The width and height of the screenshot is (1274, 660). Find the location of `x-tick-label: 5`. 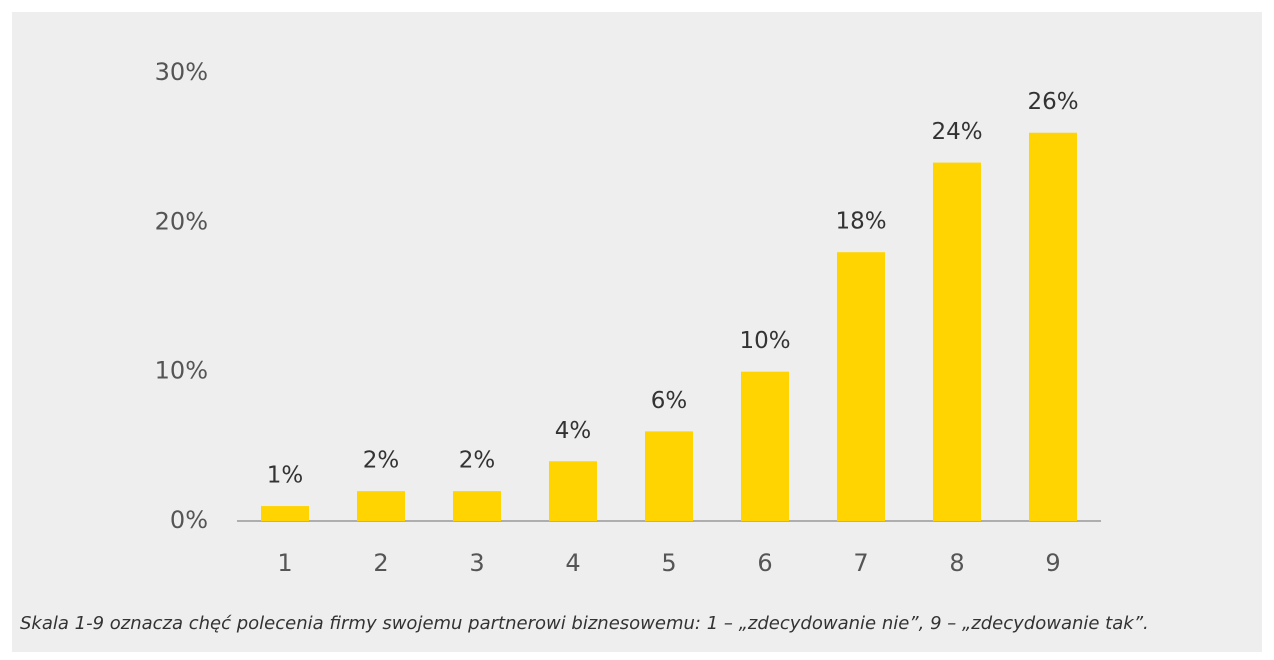

x-tick-label: 5 is located at coordinates (668, 563).